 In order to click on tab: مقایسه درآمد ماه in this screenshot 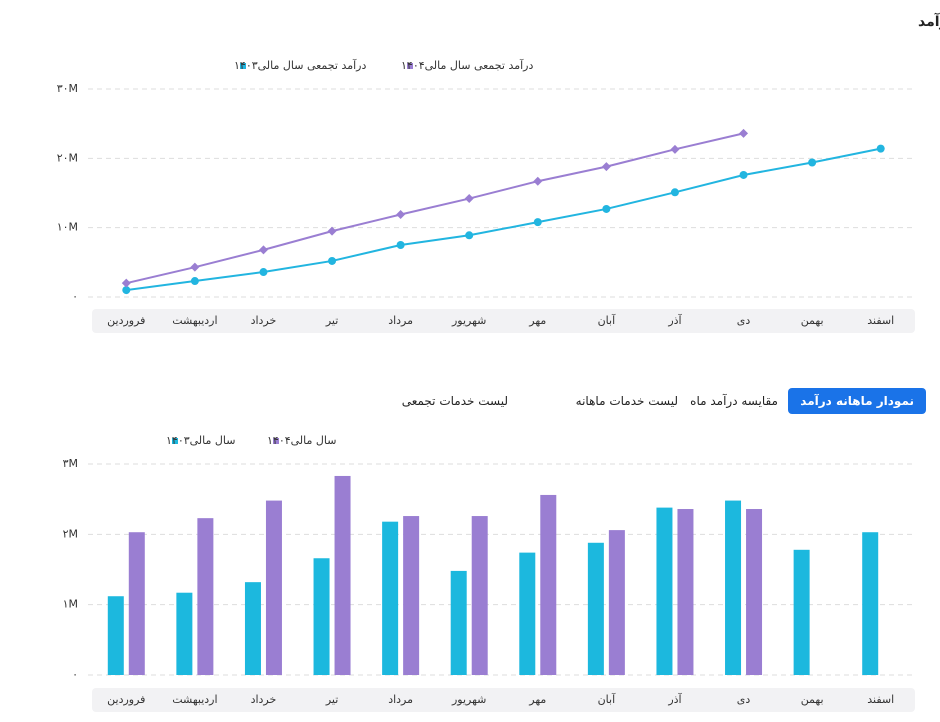, I will do `click(734, 401)`.